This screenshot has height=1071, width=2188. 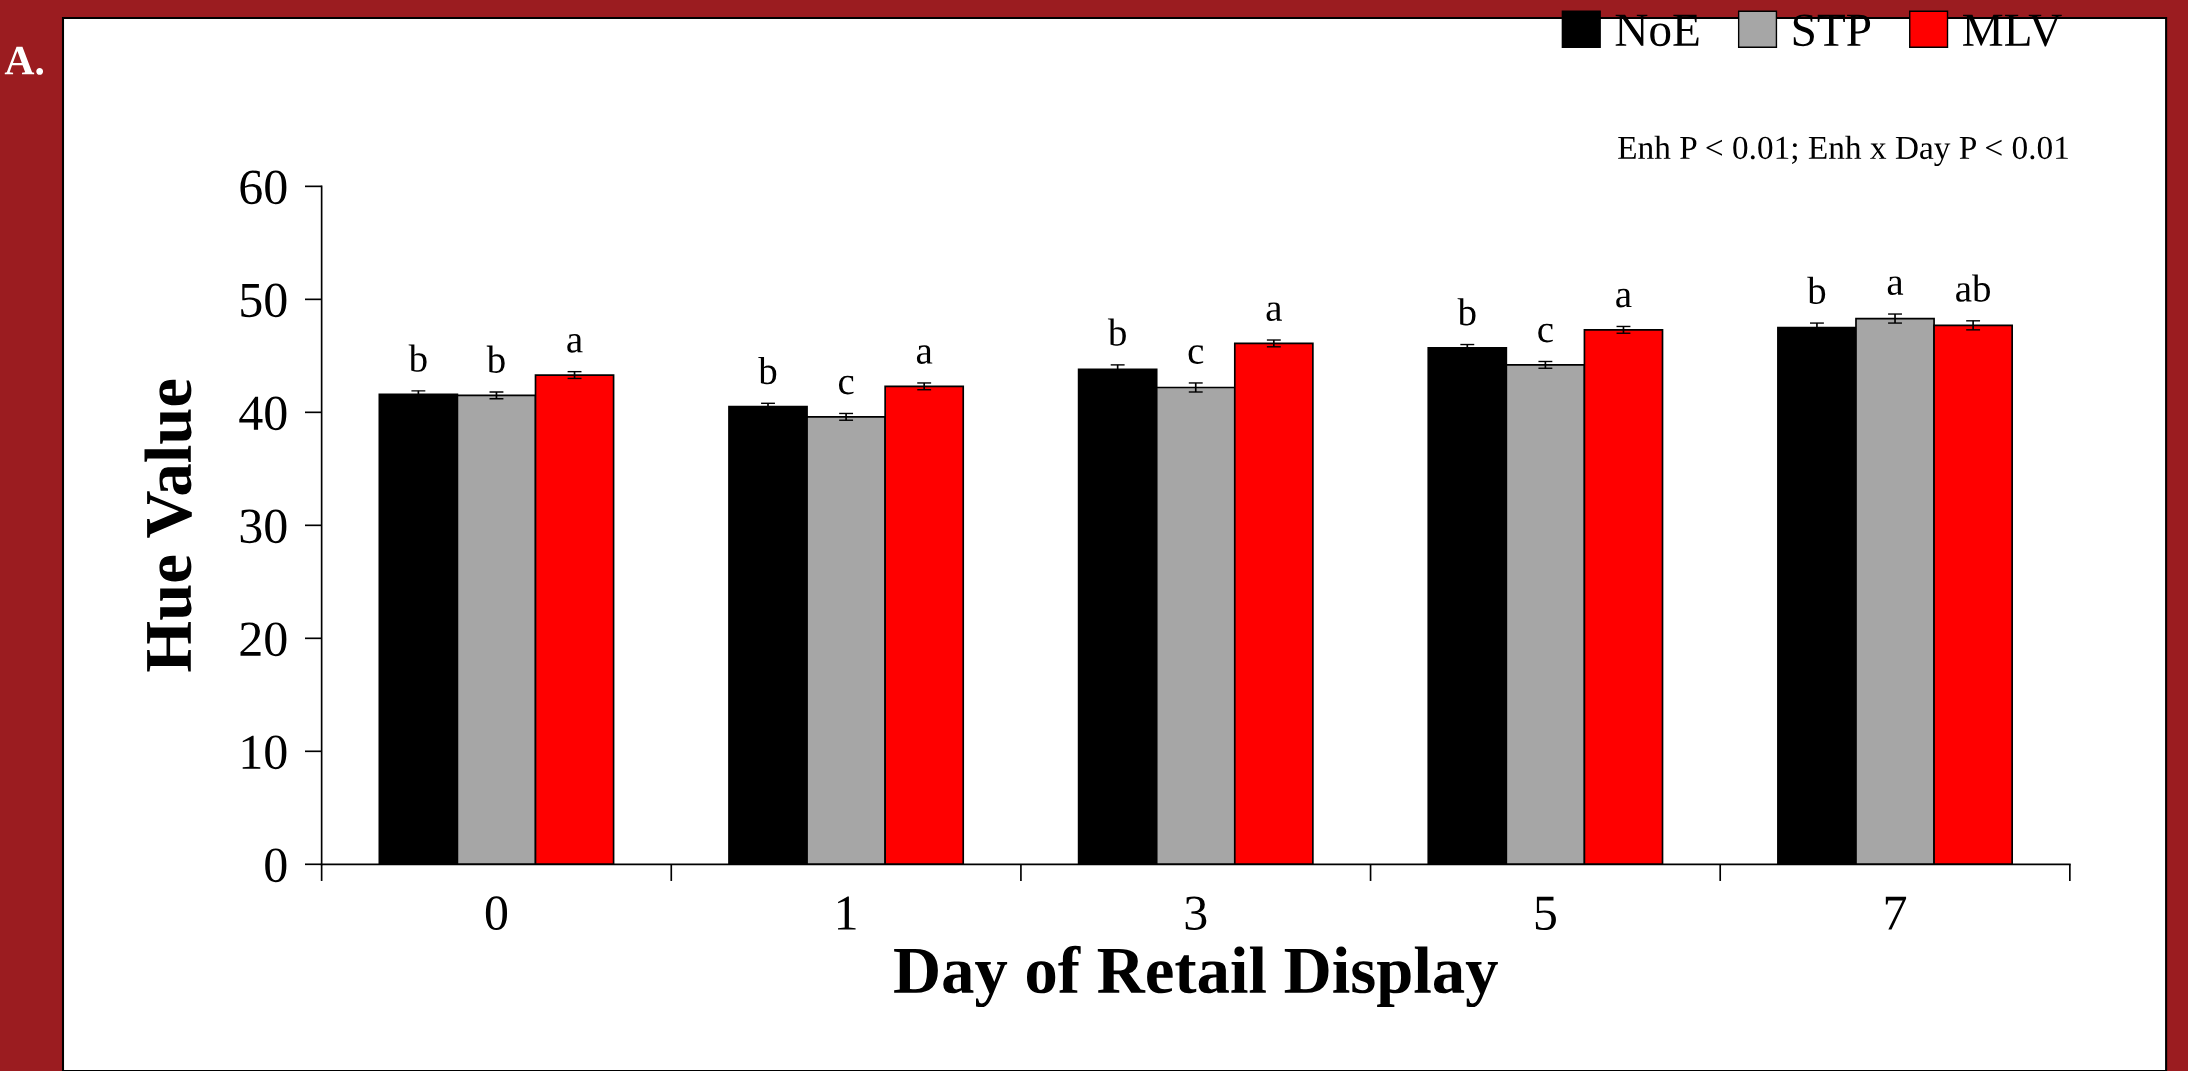 What do you see at coordinates (264, 752) in the screenshot?
I see `y-tick-label: 10` at bounding box center [264, 752].